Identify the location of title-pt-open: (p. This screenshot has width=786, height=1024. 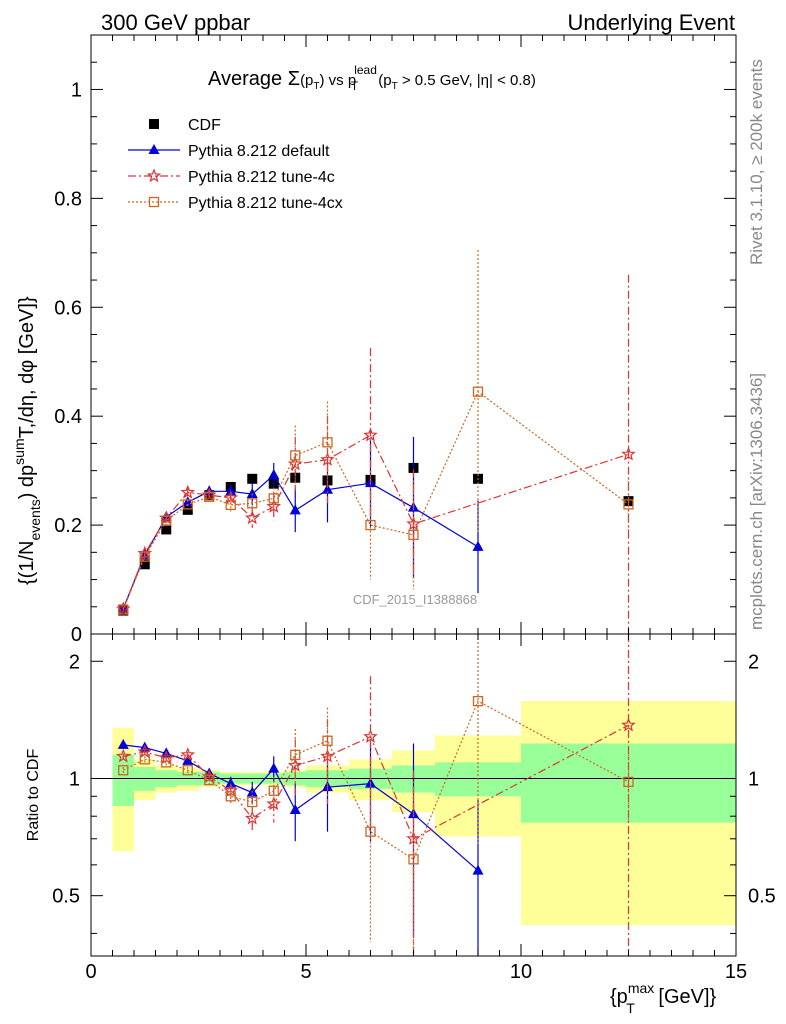
(306, 80).